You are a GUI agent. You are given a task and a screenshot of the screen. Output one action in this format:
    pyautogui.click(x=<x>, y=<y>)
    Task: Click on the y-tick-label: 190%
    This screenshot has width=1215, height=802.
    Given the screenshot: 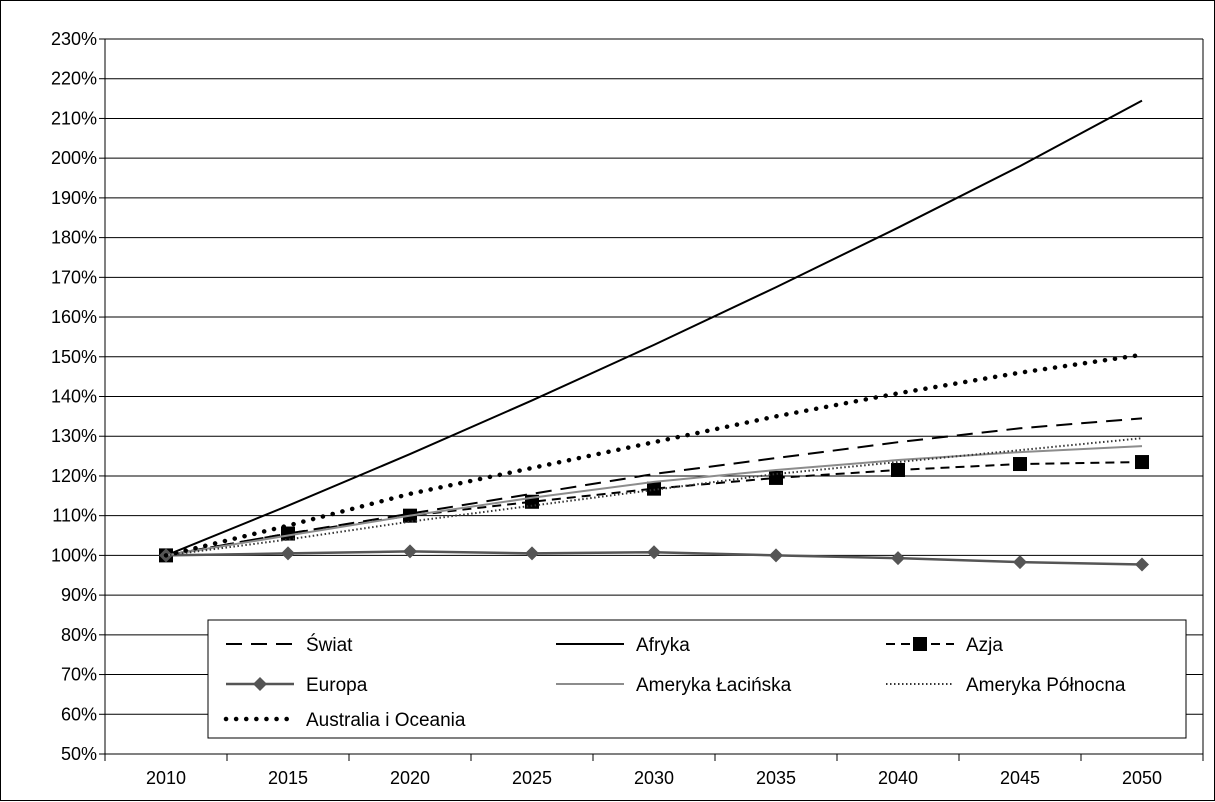 What is the action you would take?
    pyautogui.click(x=74, y=198)
    